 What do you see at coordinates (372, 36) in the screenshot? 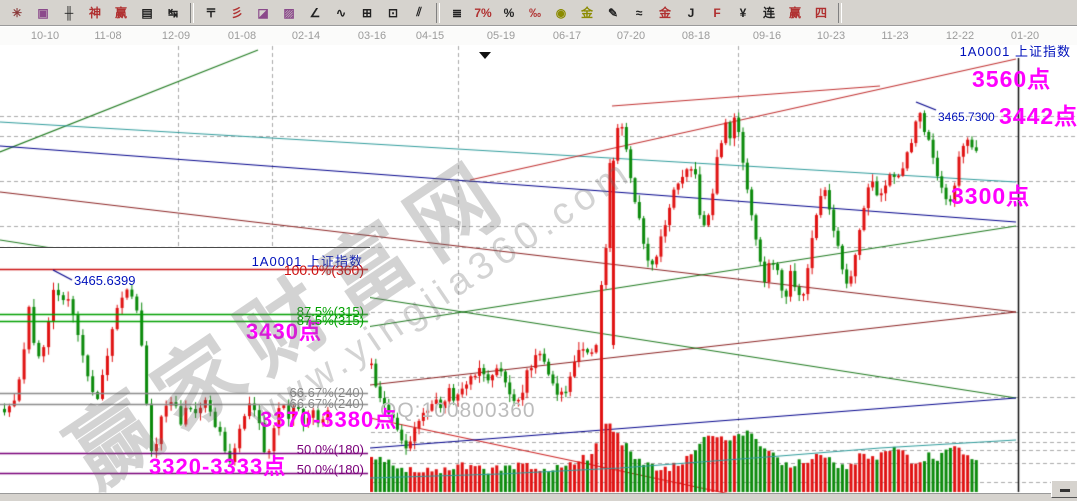
I see `date-tick-label: 03-16` at bounding box center [372, 36].